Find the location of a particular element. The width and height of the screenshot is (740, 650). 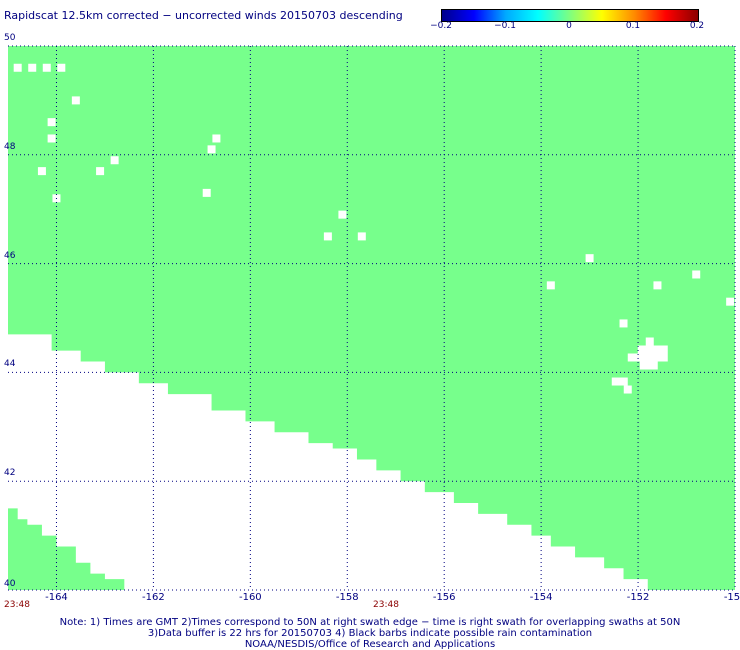

y-tick-label: 44 is located at coordinates (10, 364).